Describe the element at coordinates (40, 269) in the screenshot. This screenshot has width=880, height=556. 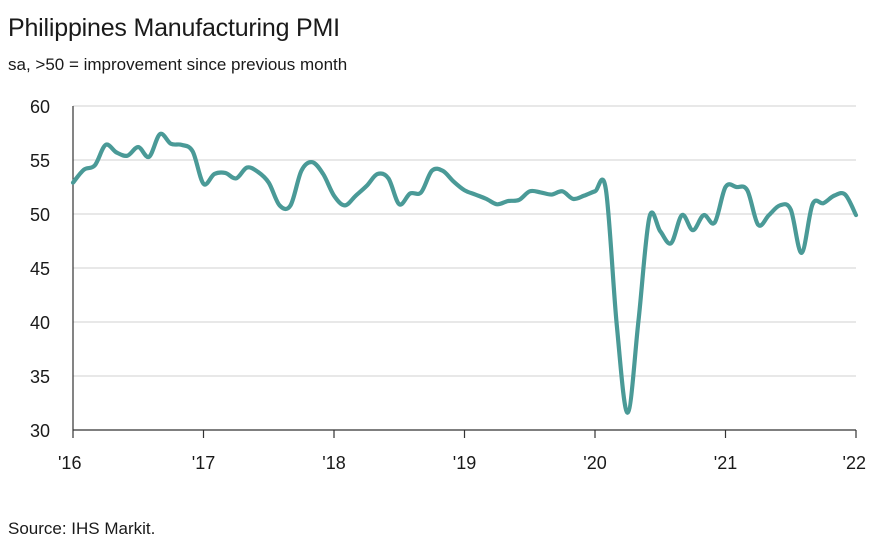
I see `y-tick-label-45: 45` at that location.